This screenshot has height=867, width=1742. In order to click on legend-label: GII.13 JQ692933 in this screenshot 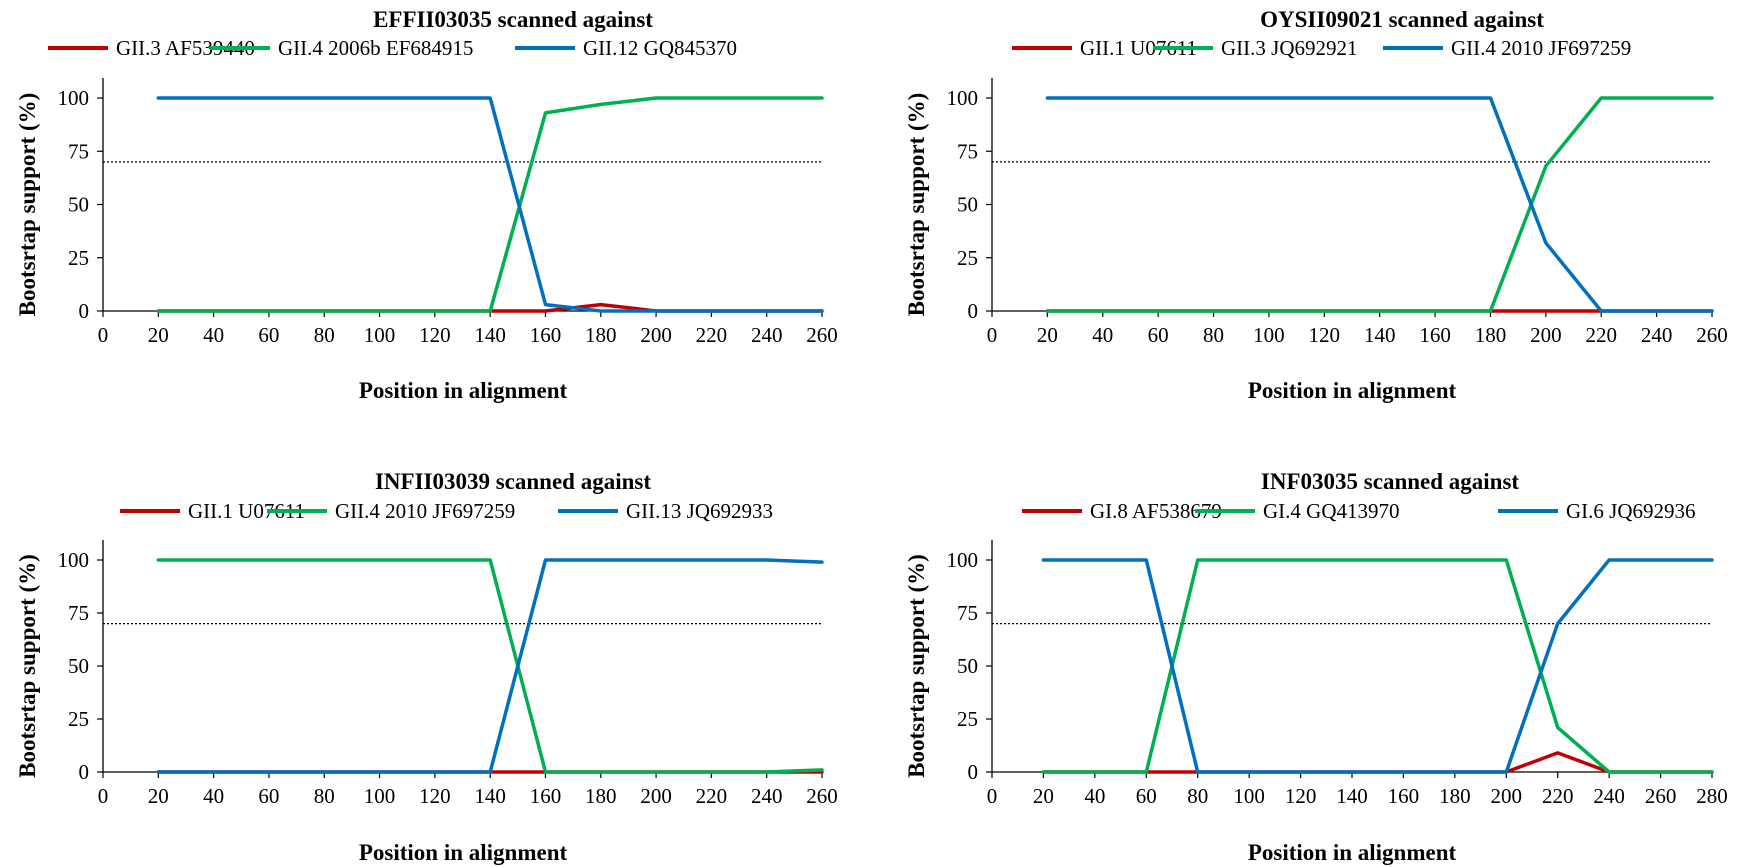, I will do `click(699, 511)`.